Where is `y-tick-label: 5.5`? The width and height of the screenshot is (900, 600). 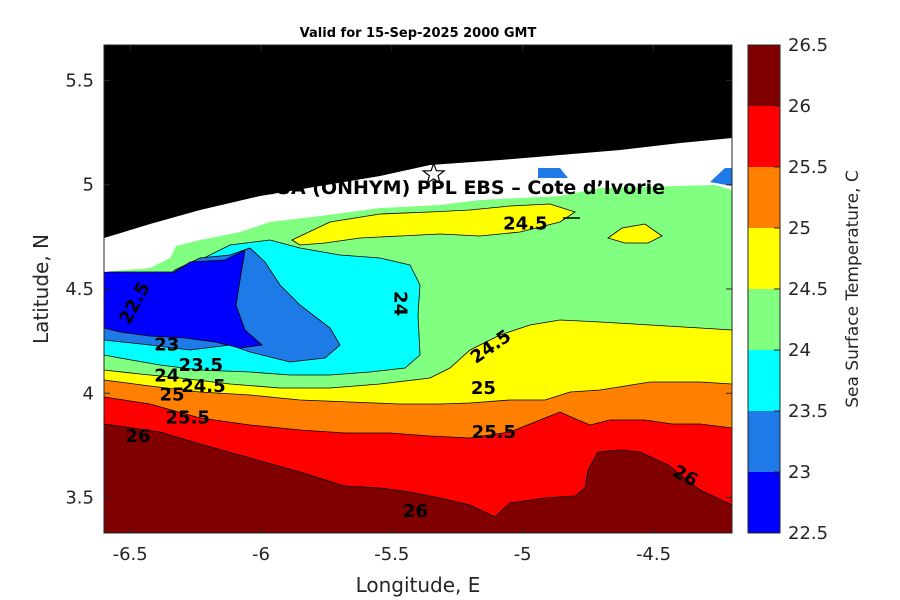 y-tick-label: 5.5 is located at coordinates (79, 80).